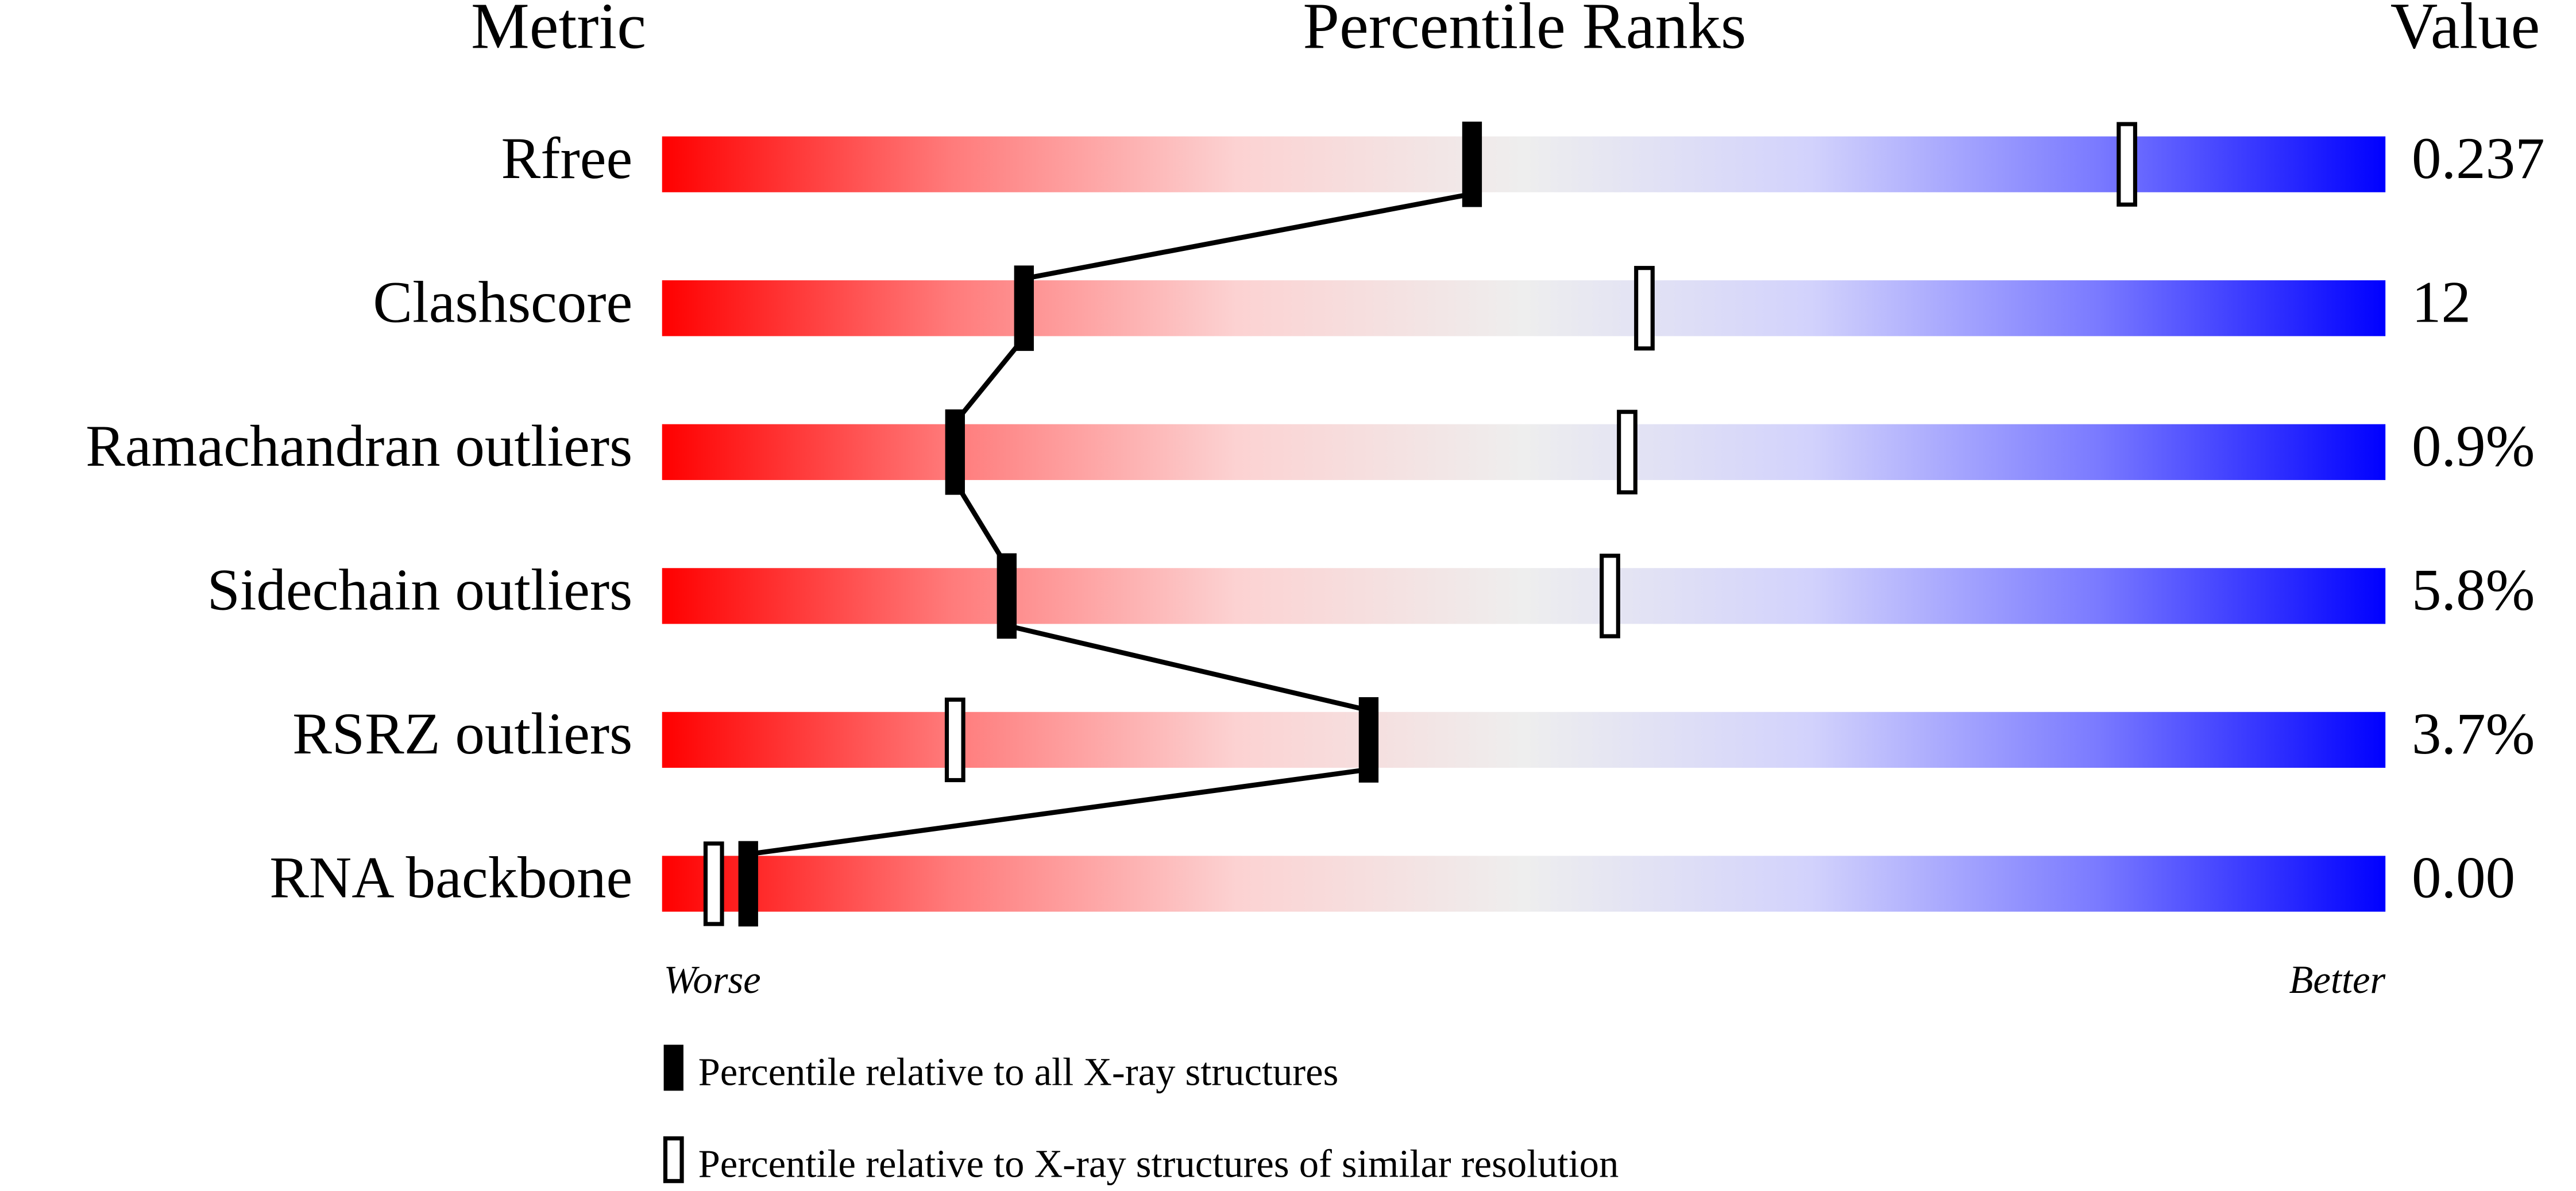  What do you see at coordinates (2441, 302) in the screenshot?
I see `metric-value: 12` at bounding box center [2441, 302].